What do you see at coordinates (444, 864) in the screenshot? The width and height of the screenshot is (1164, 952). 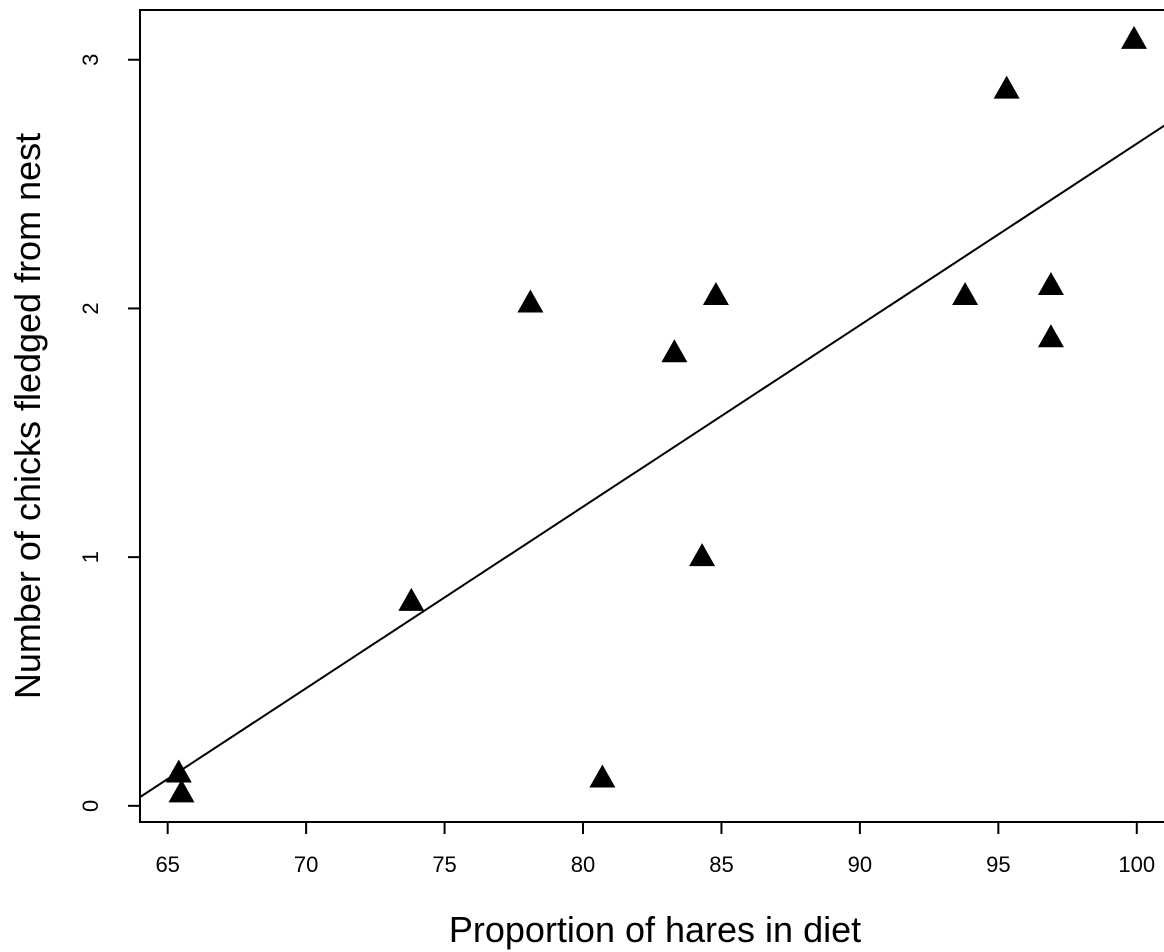 I see `x-tick-label: 75` at bounding box center [444, 864].